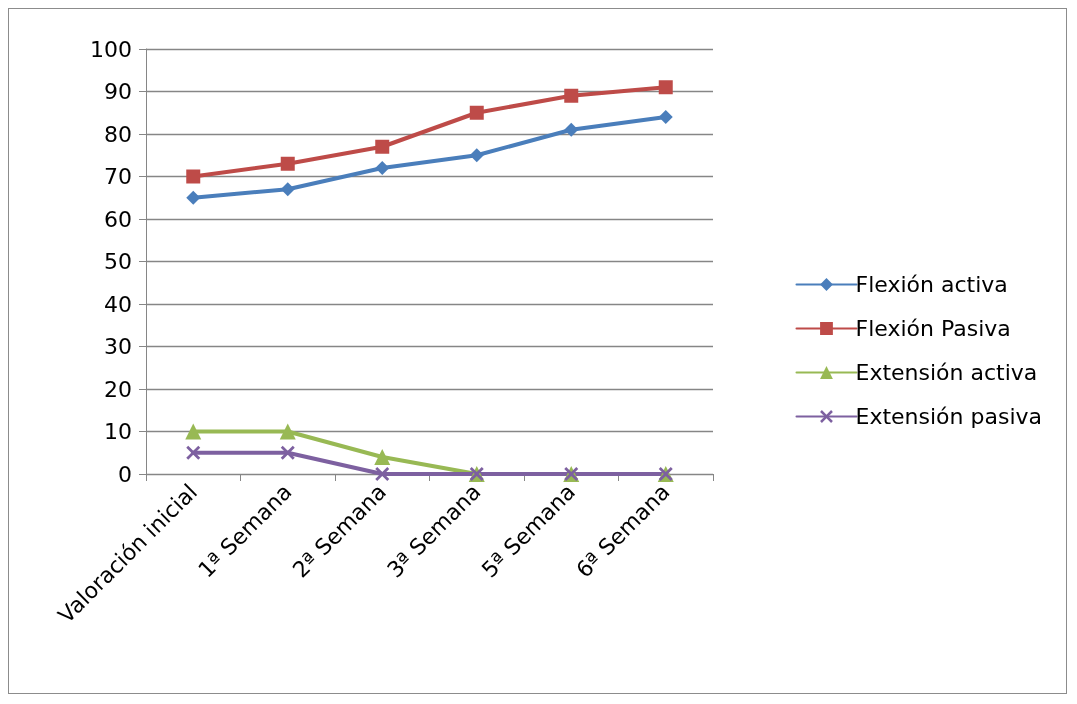 This screenshot has height=704, width=1077. What do you see at coordinates (118, 176) in the screenshot?
I see `y-tick-label: 70` at bounding box center [118, 176].